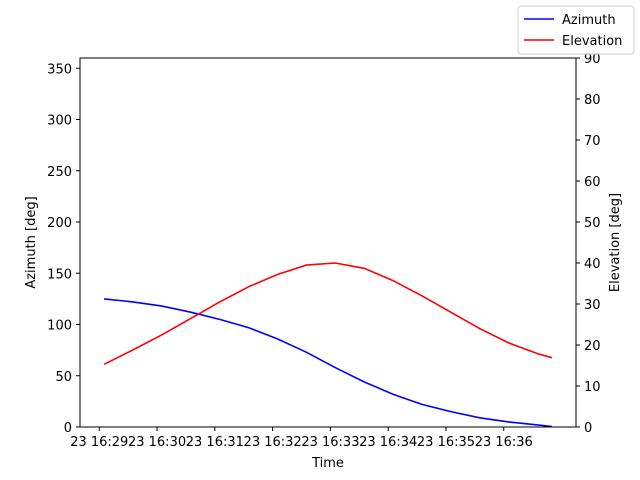 Image resolution: width=640 pixels, height=480 pixels. What do you see at coordinates (388, 442) in the screenshot?
I see `x-tick-label: 23 16:34` at bounding box center [388, 442].